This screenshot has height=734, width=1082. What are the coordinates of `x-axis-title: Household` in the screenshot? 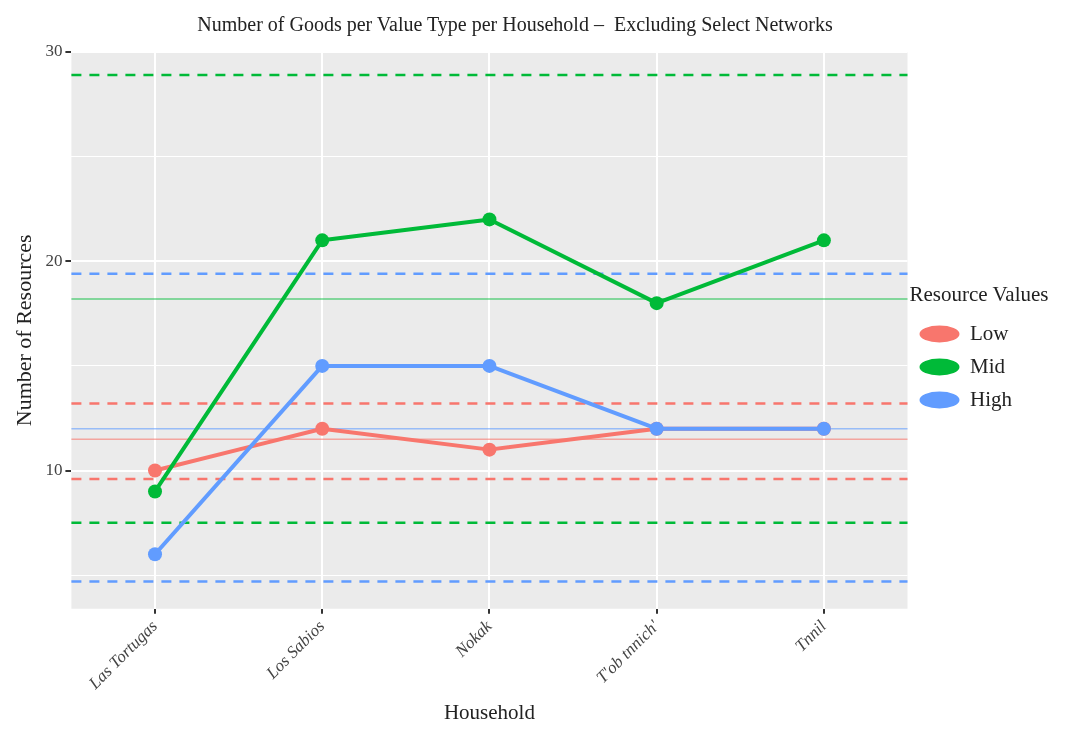 It's located at (489, 711).